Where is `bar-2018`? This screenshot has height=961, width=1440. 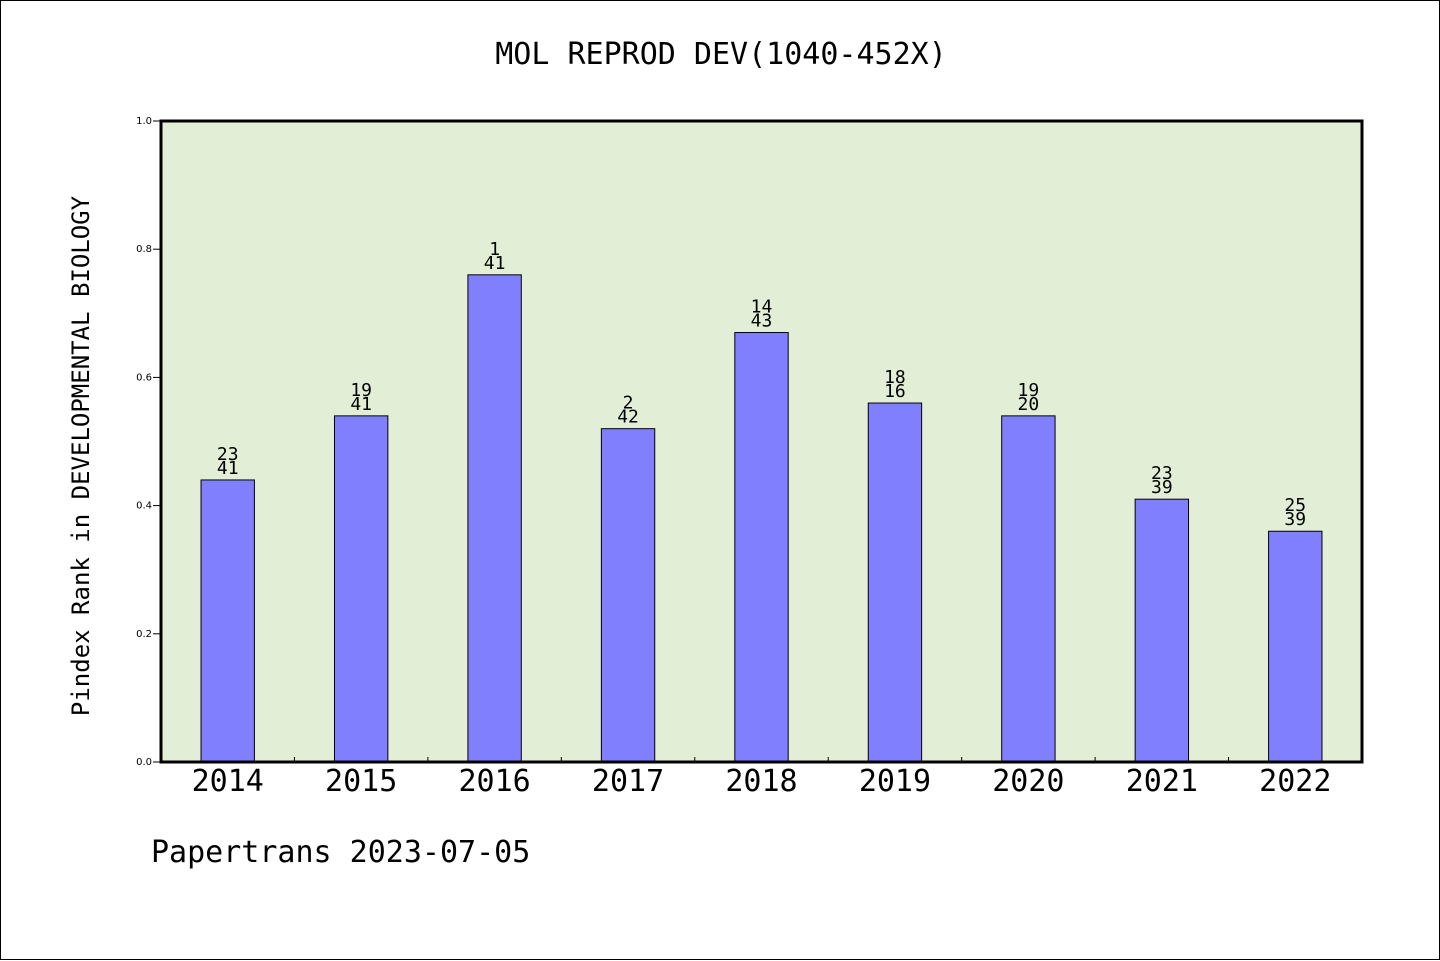 bar-2018 is located at coordinates (761, 547).